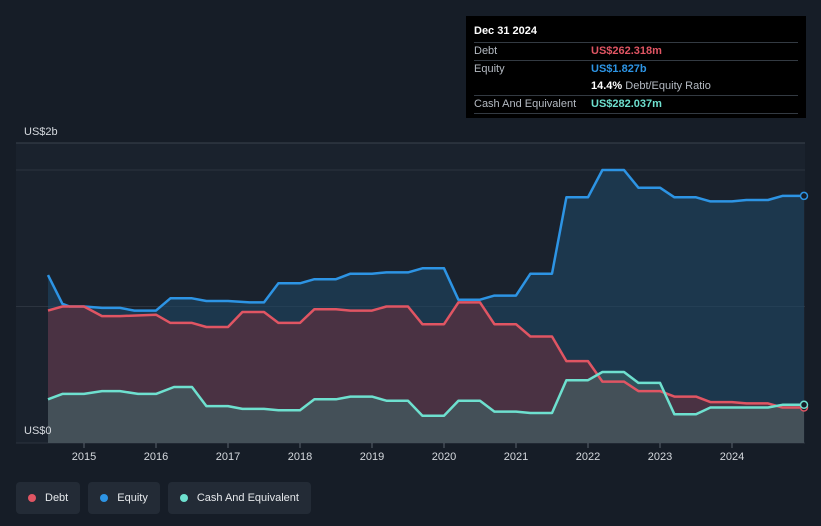  Describe the element at coordinates (32, 498) in the screenshot. I see `legend-debt-dot` at that location.